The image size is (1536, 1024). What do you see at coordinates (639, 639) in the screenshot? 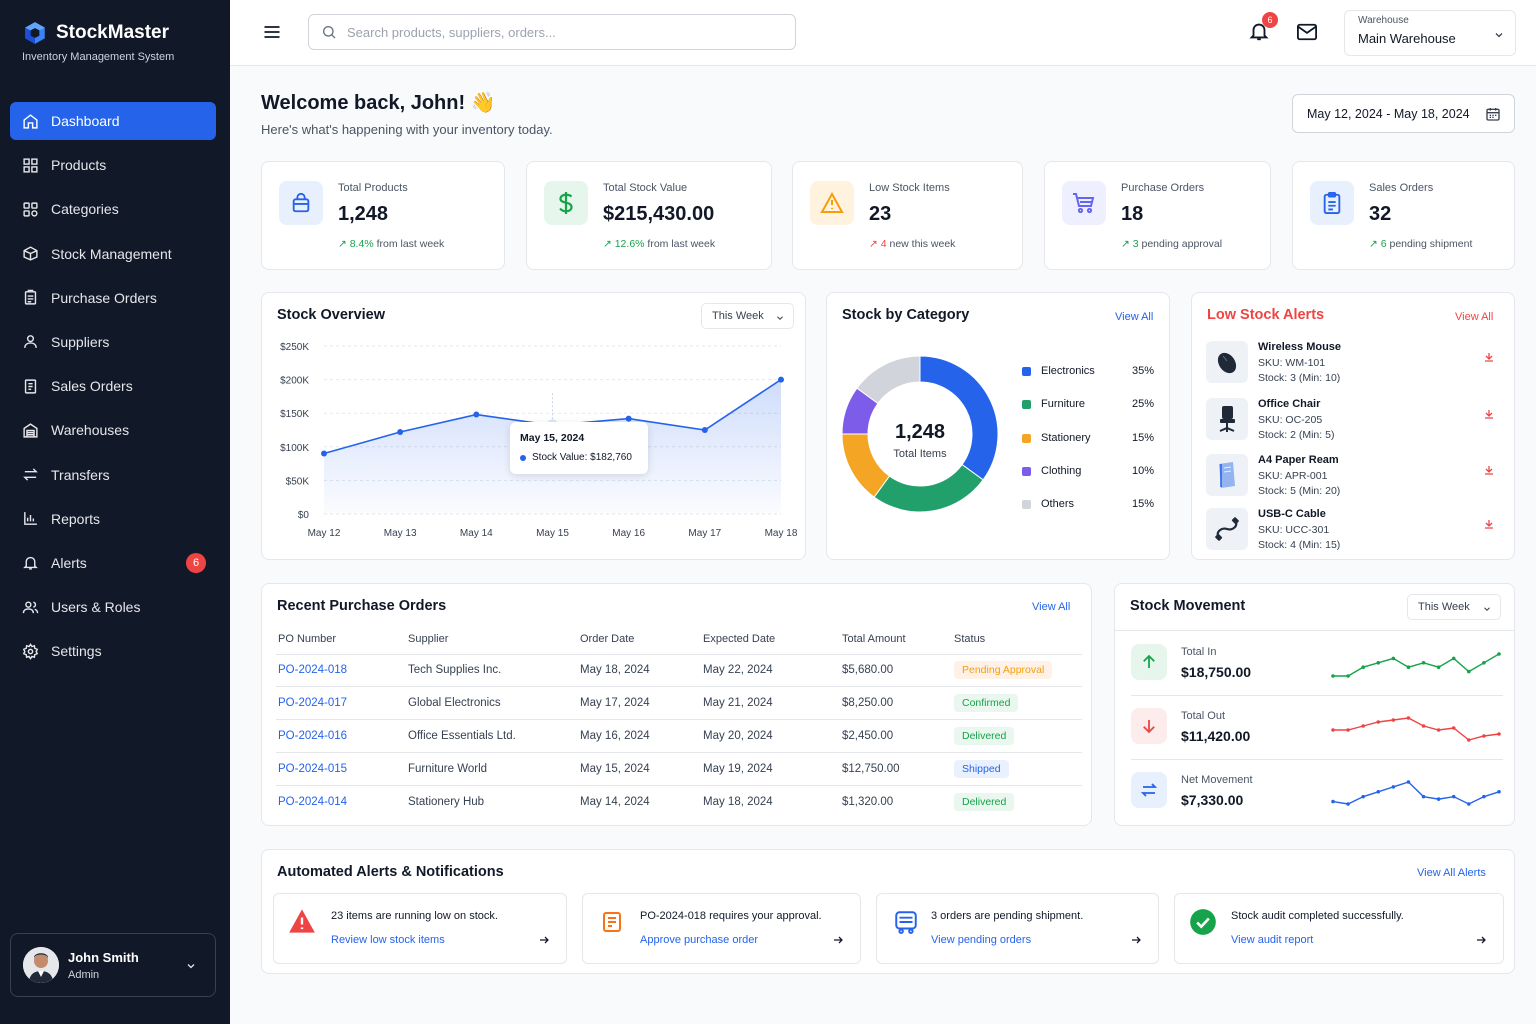
I see `column-header: Order Date` at bounding box center [639, 639].